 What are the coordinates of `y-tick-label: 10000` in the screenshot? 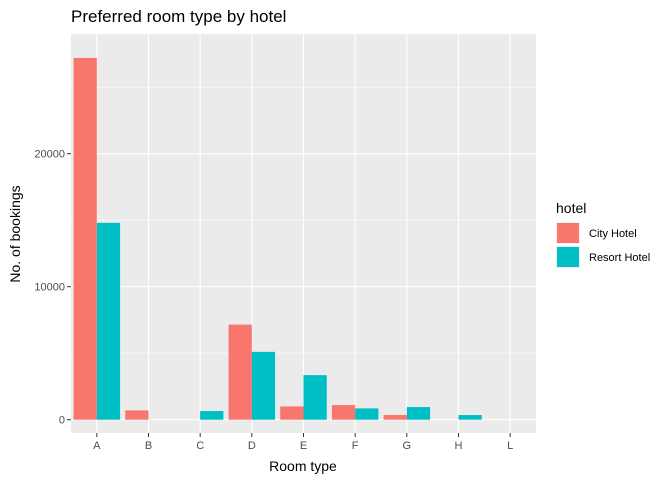 It's located at (49, 288).